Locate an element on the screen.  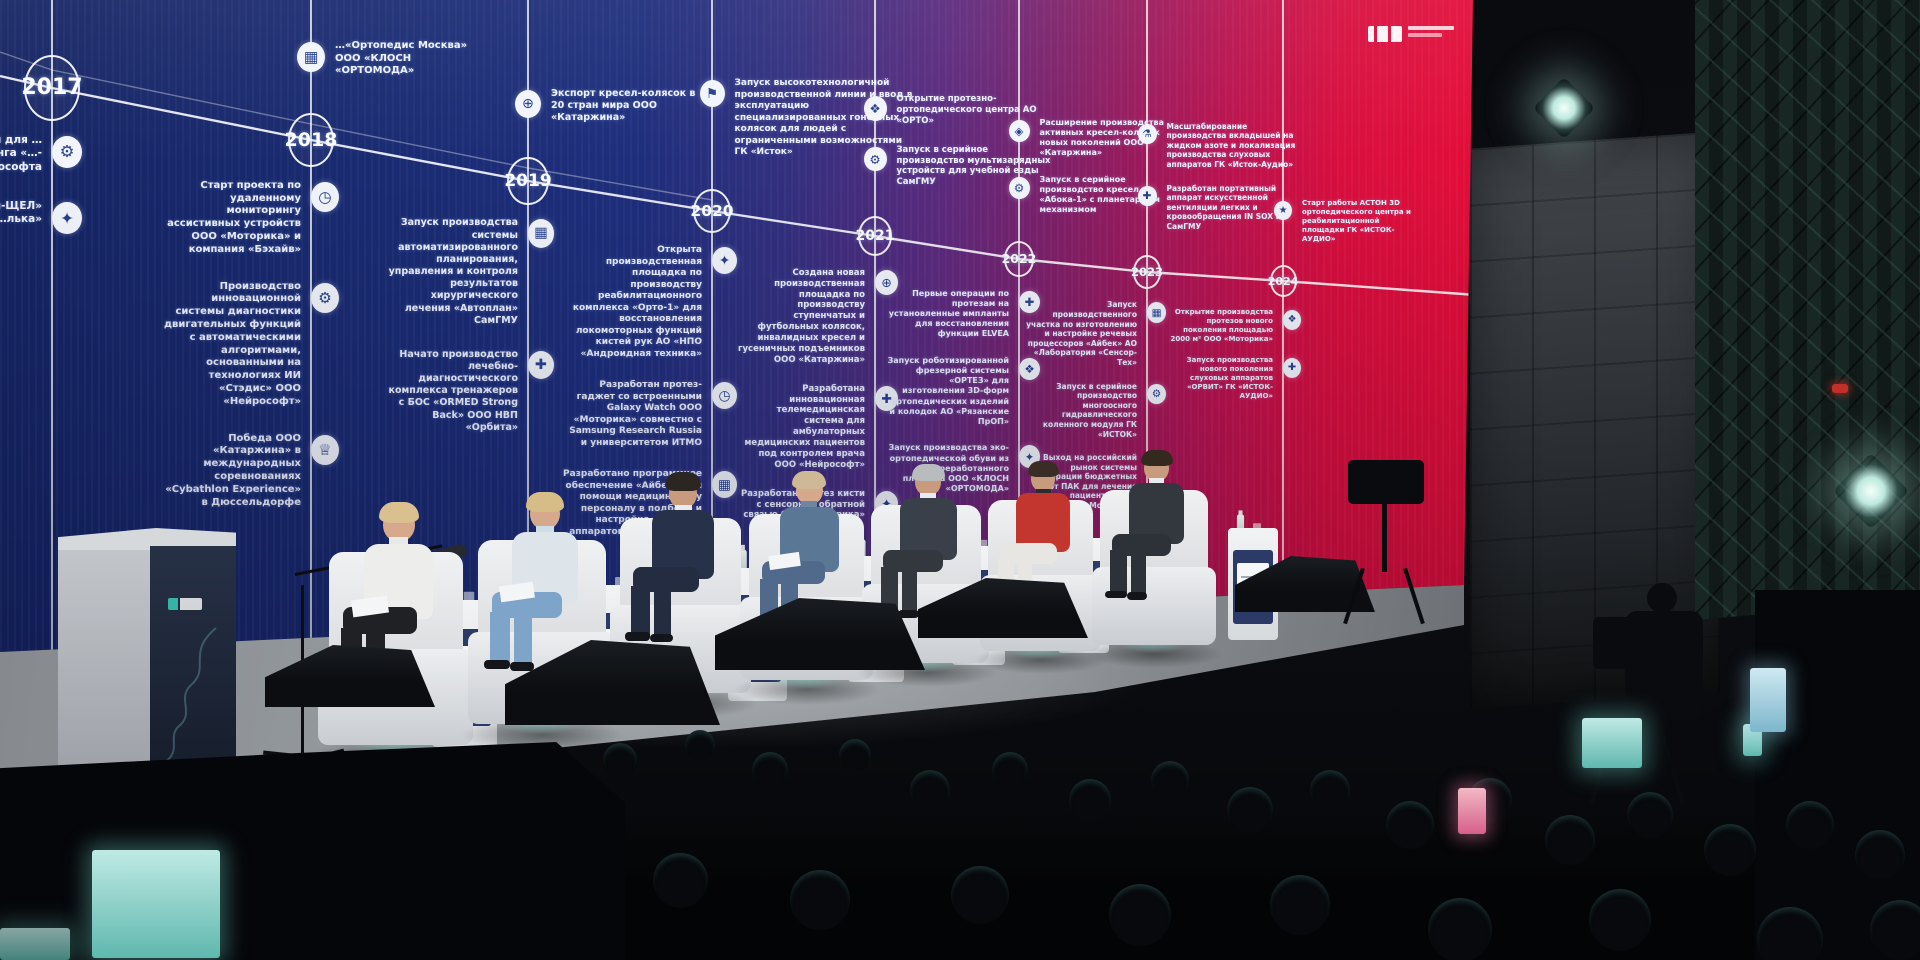
year-node-2019: 2019 is located at coordinates (528, 181).